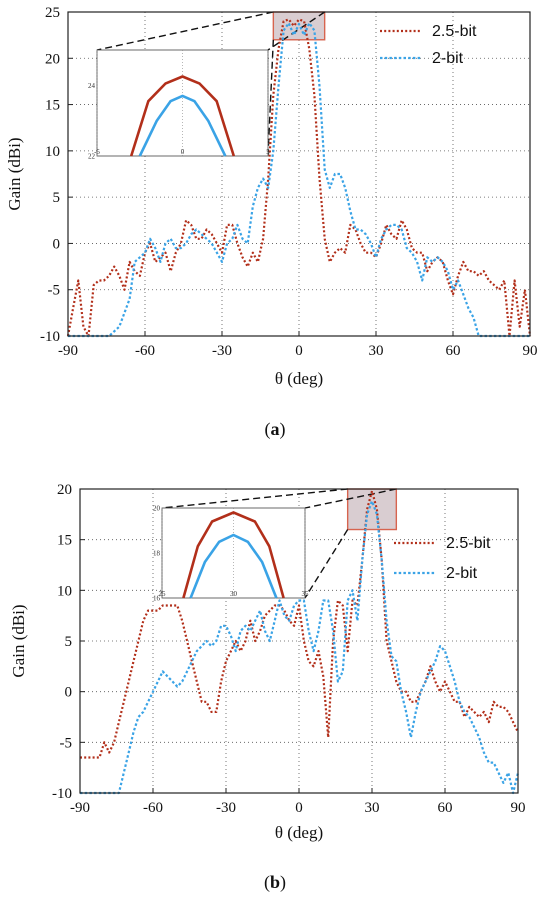 Image resolution: width=550 pixels, height=901 pixels. I want to click on panel-a-zoom-box, so click(299, 26).